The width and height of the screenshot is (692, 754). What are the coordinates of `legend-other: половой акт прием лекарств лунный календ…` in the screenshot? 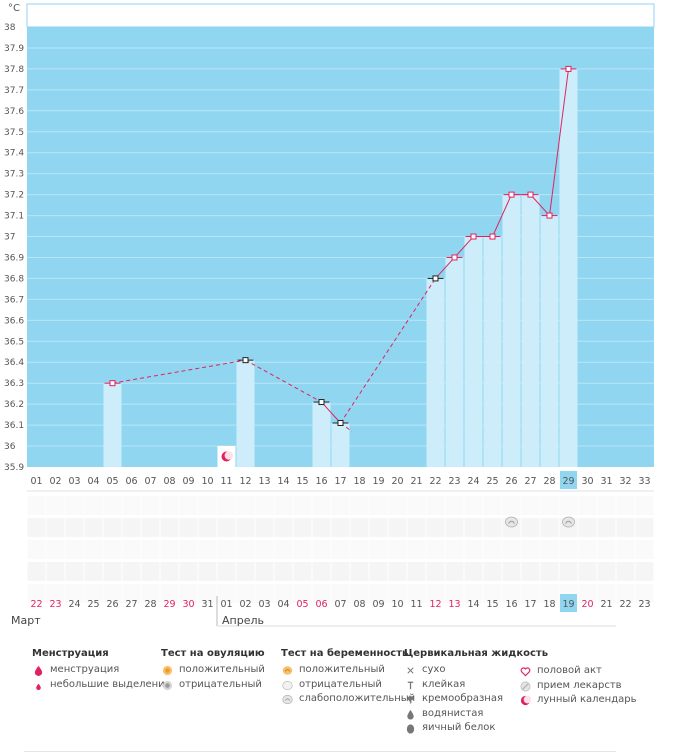 It's located at (578, 678).